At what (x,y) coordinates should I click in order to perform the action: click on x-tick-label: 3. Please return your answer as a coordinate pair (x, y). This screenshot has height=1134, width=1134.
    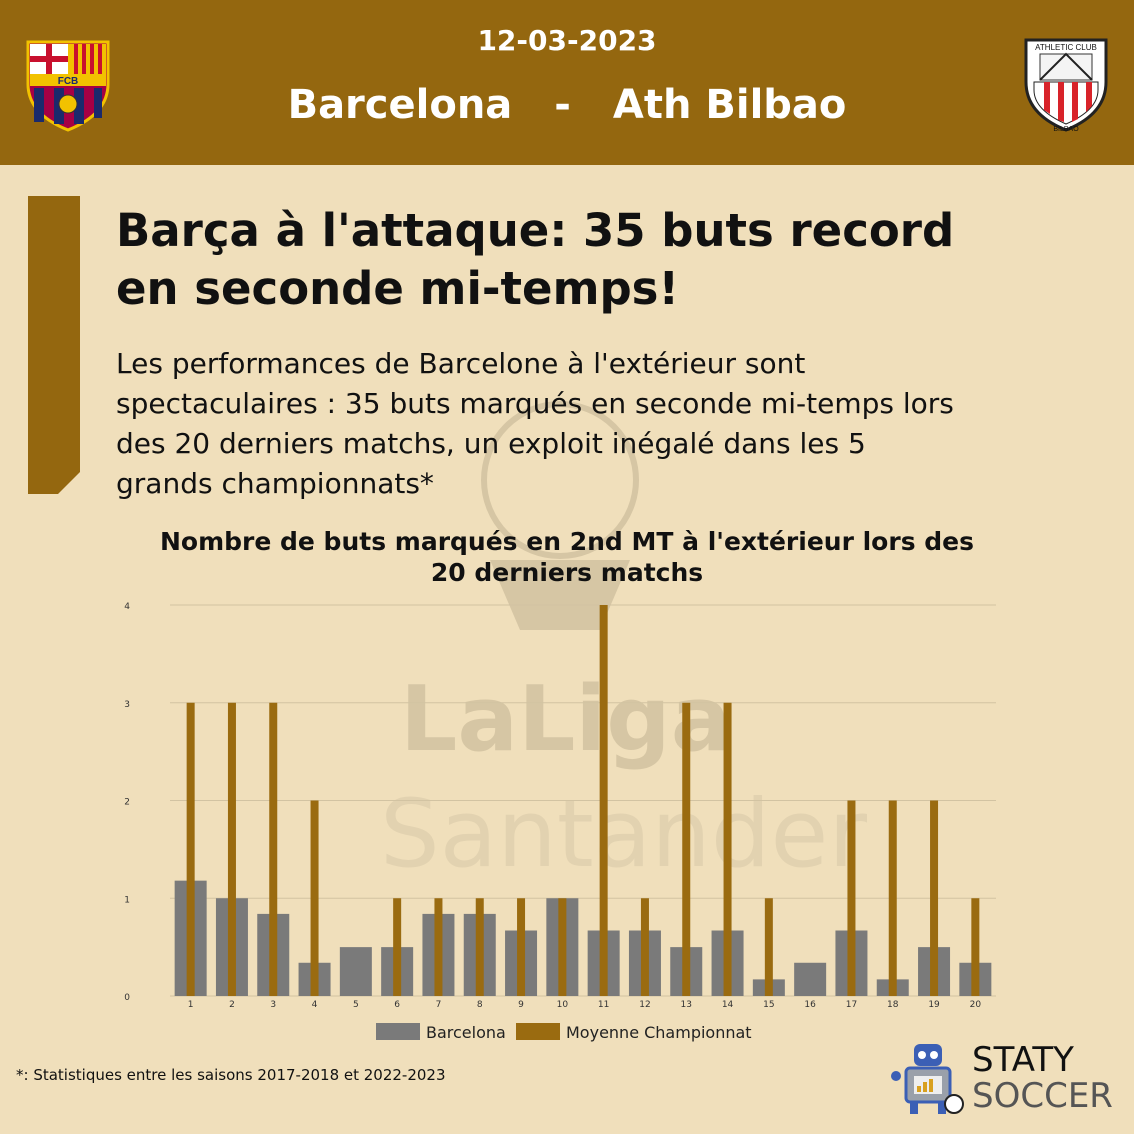
    Looking at the image, I should click on (273, 1005).